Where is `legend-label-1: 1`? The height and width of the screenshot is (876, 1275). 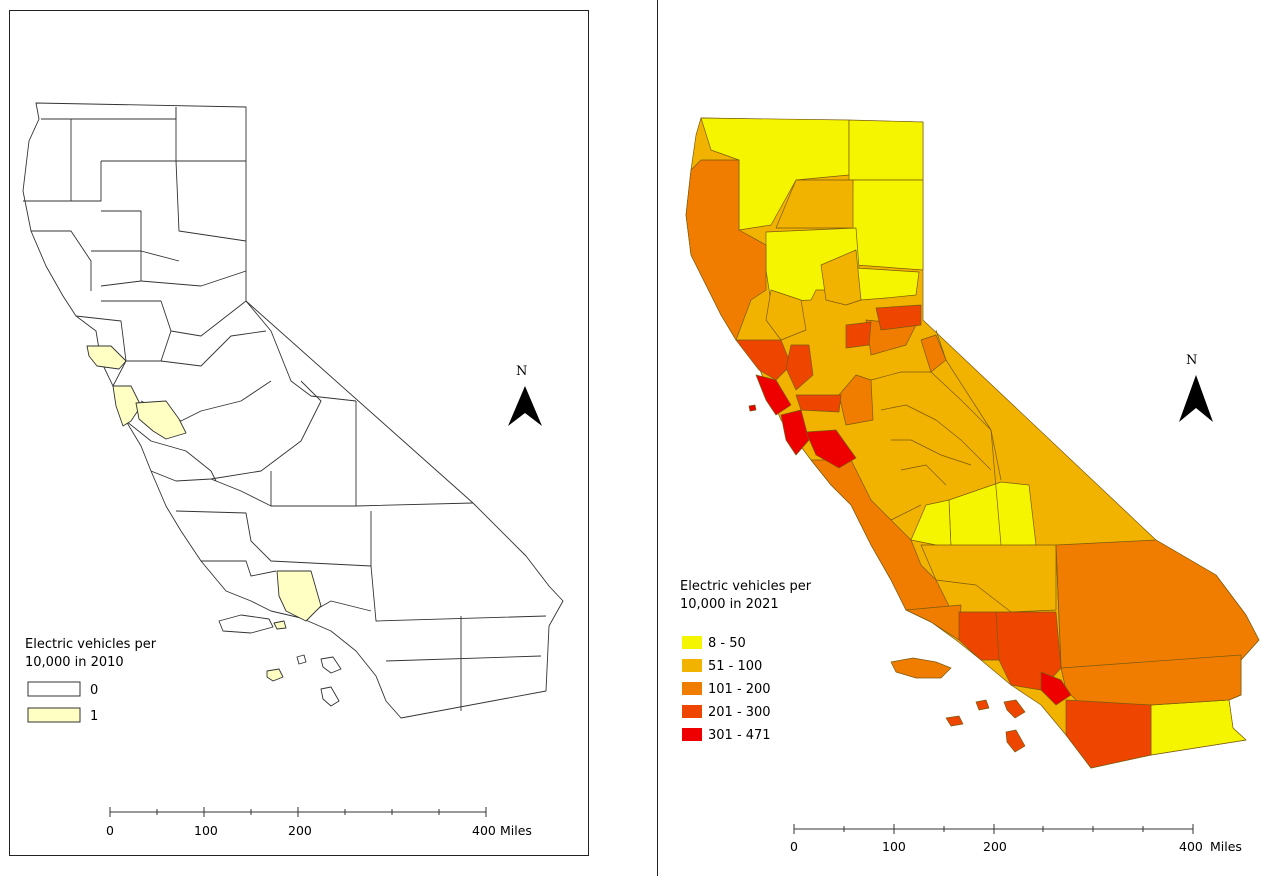
legend-label-1: 1 is located at coordinates (94, 716).